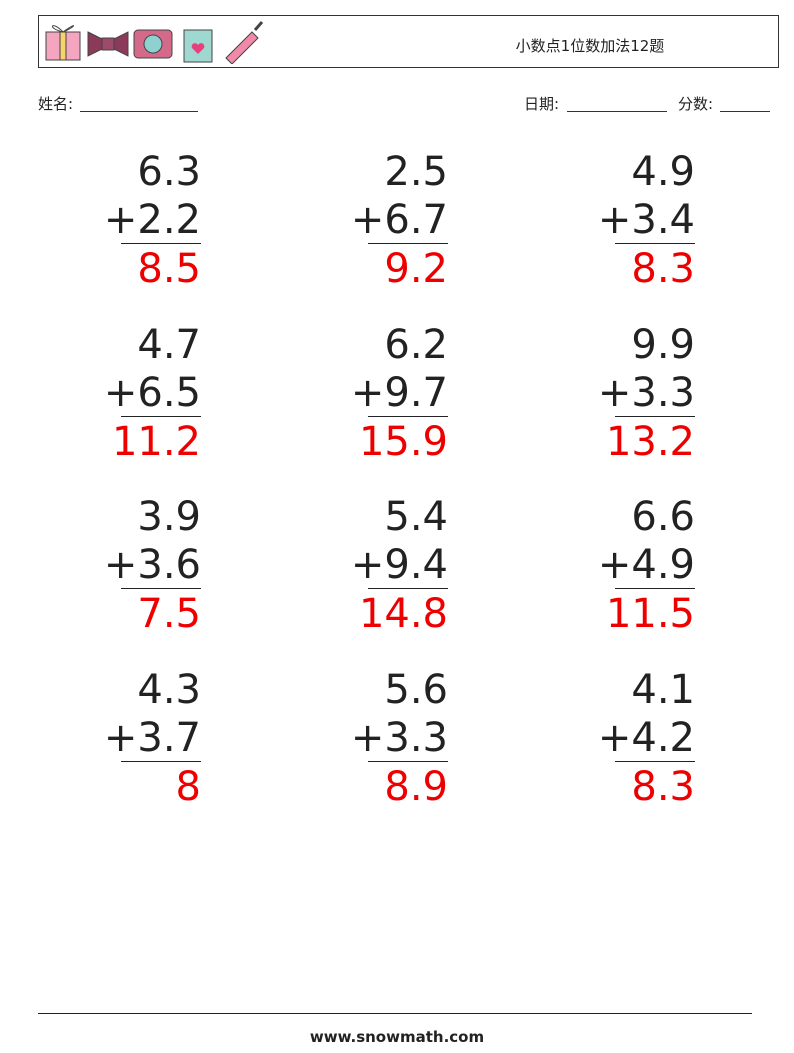 This screenshot has height=1053, width=794. I want to click on score-label: 分数:, so click(696, 104).